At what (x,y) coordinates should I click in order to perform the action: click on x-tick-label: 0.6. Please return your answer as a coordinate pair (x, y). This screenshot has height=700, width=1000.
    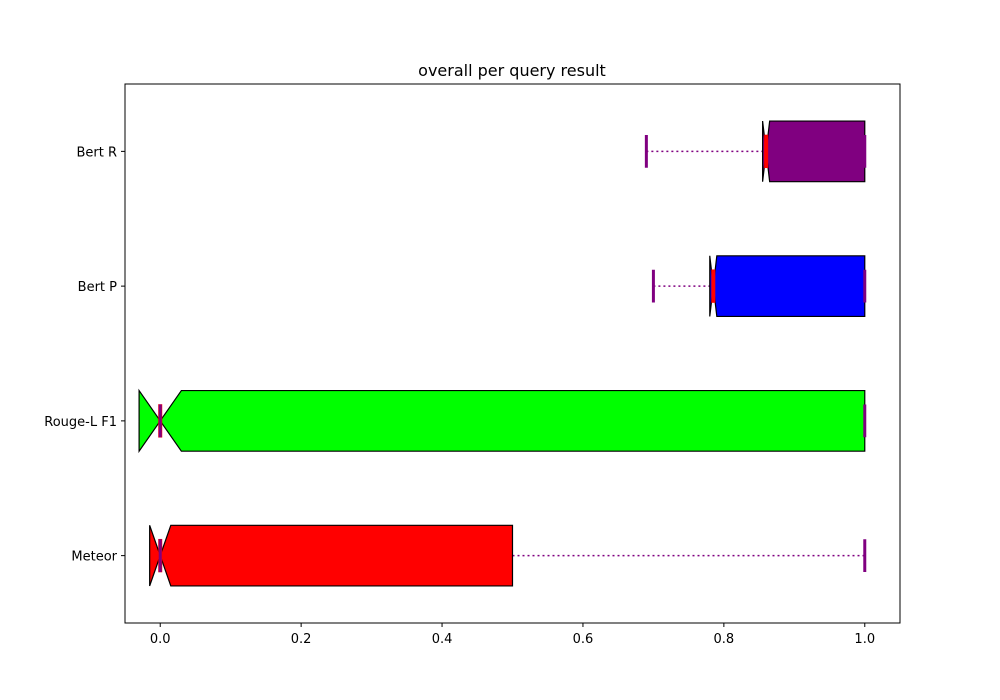
    Looking at the image, I should click on (583, 639).